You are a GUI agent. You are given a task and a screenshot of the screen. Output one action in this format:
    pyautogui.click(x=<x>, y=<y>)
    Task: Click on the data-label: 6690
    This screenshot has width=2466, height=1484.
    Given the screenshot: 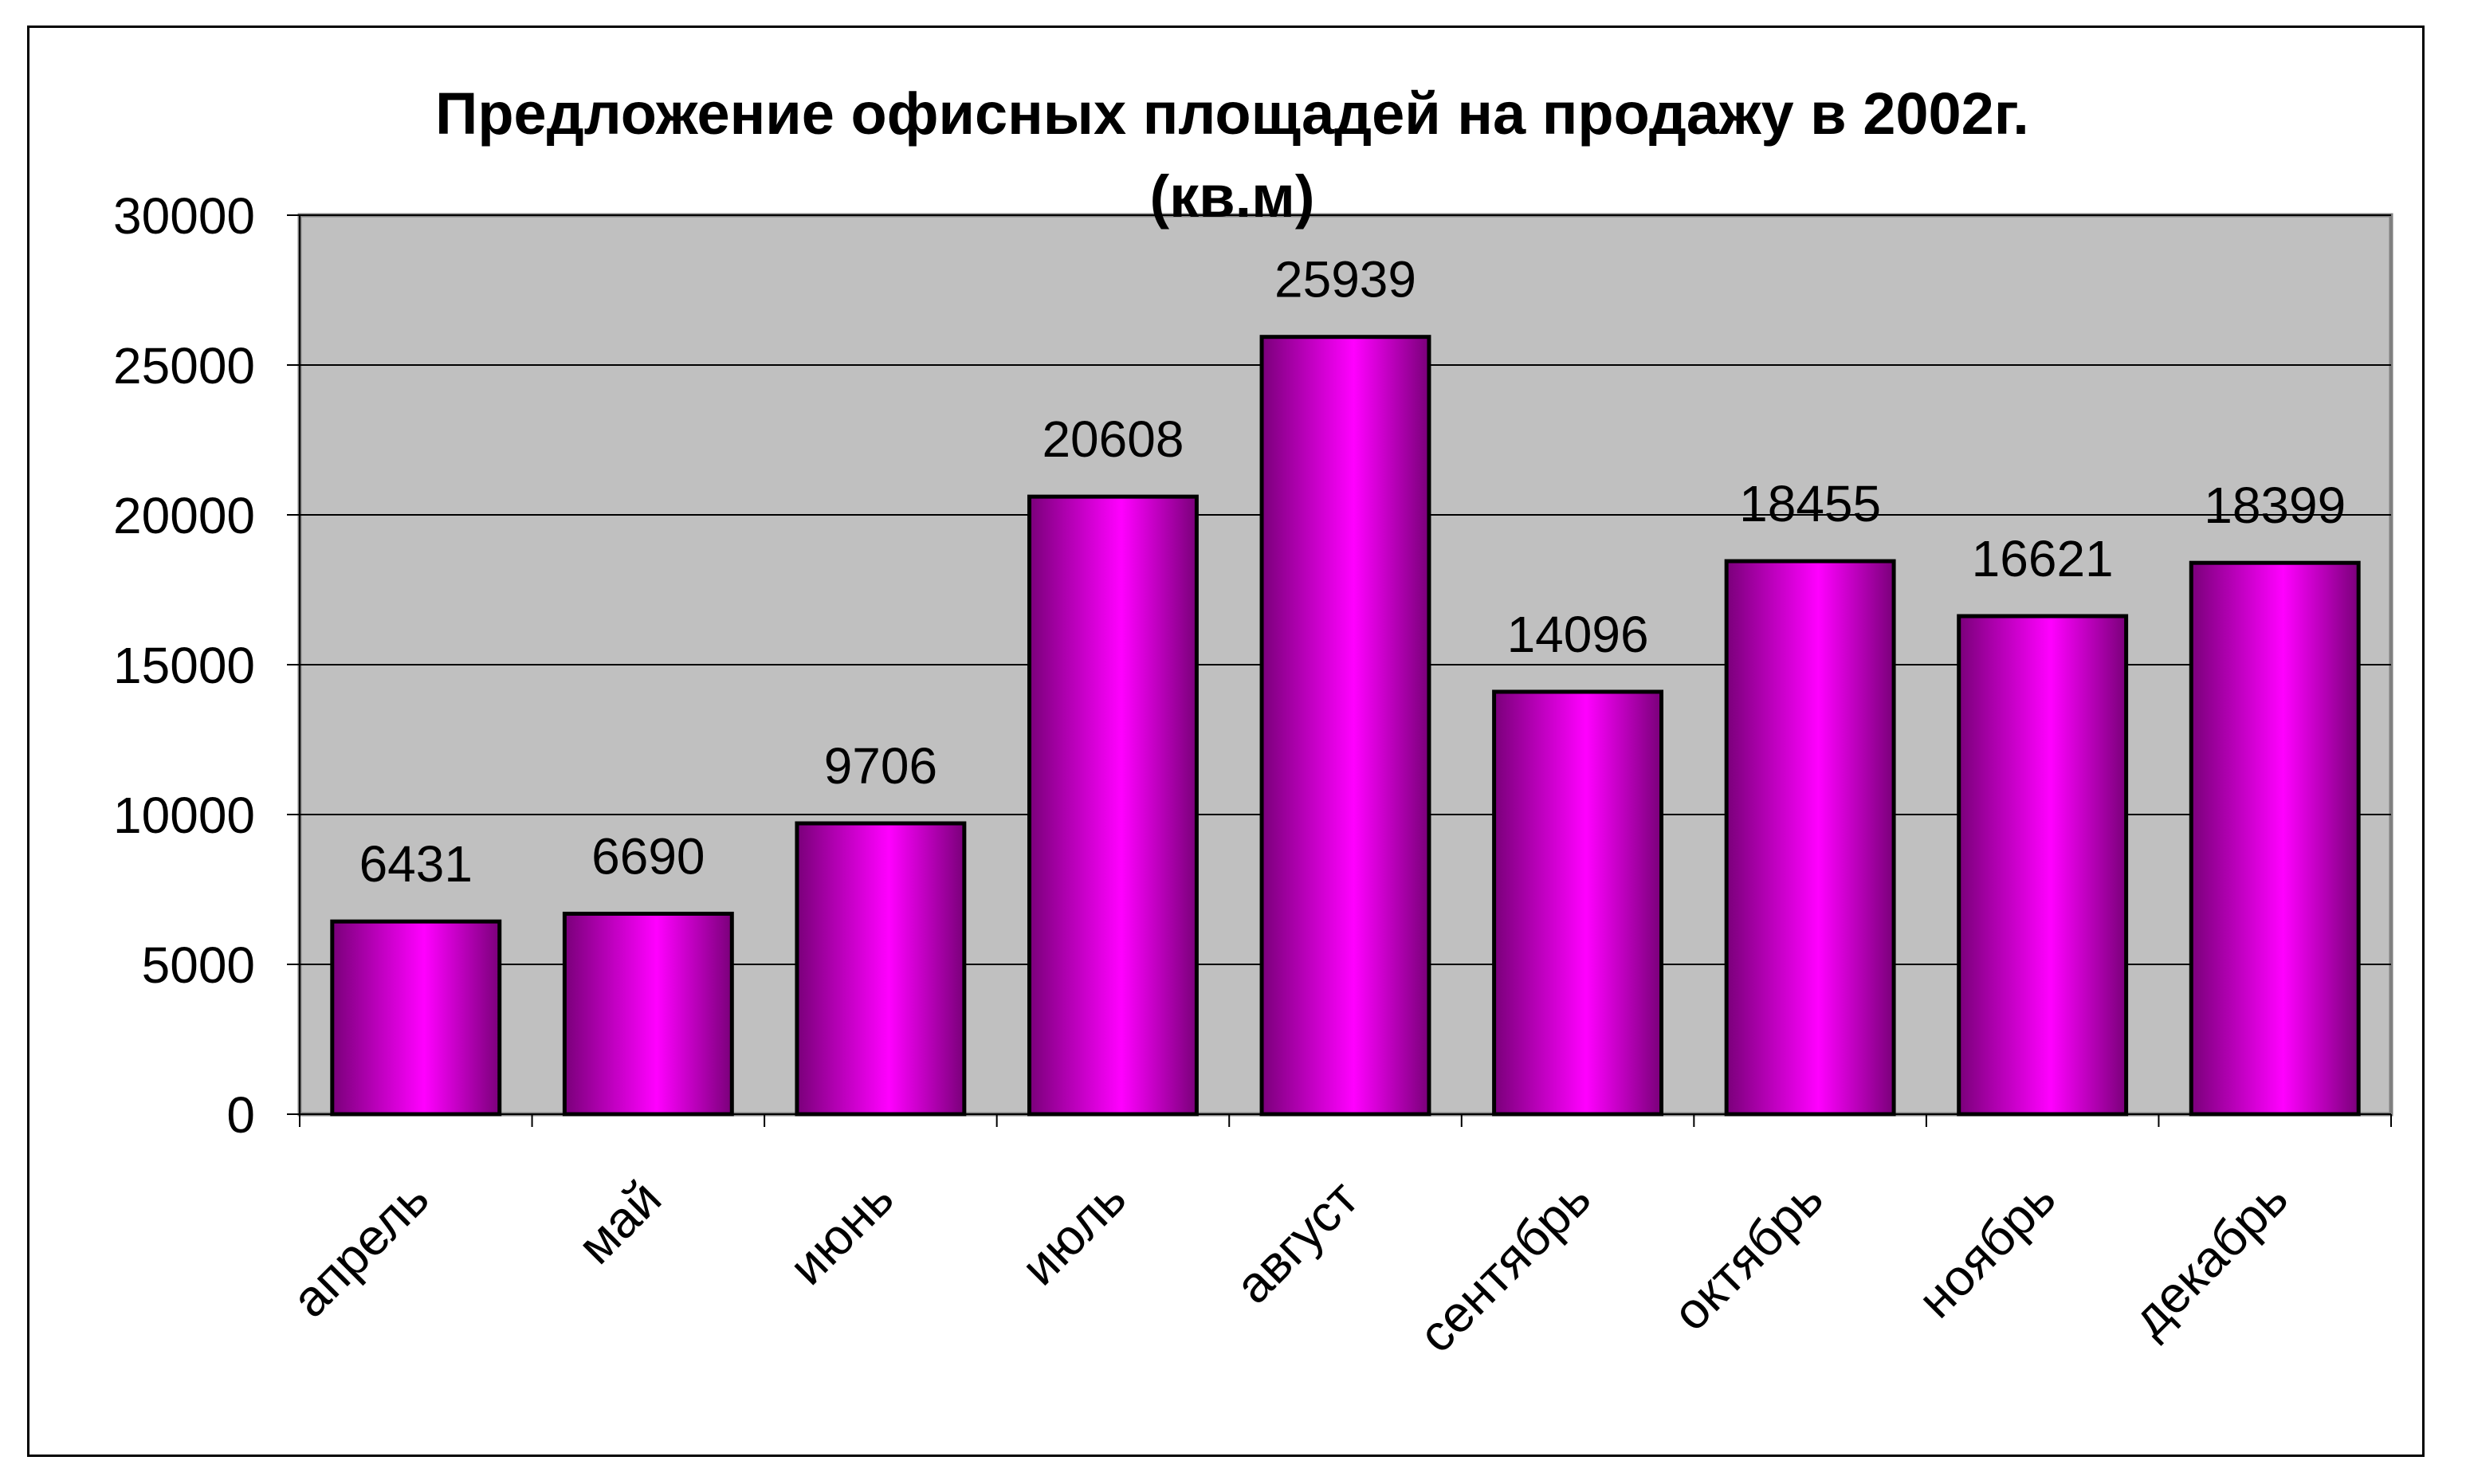 What is the action you would take?
    pyautogui.click(x=648, y=856)
    